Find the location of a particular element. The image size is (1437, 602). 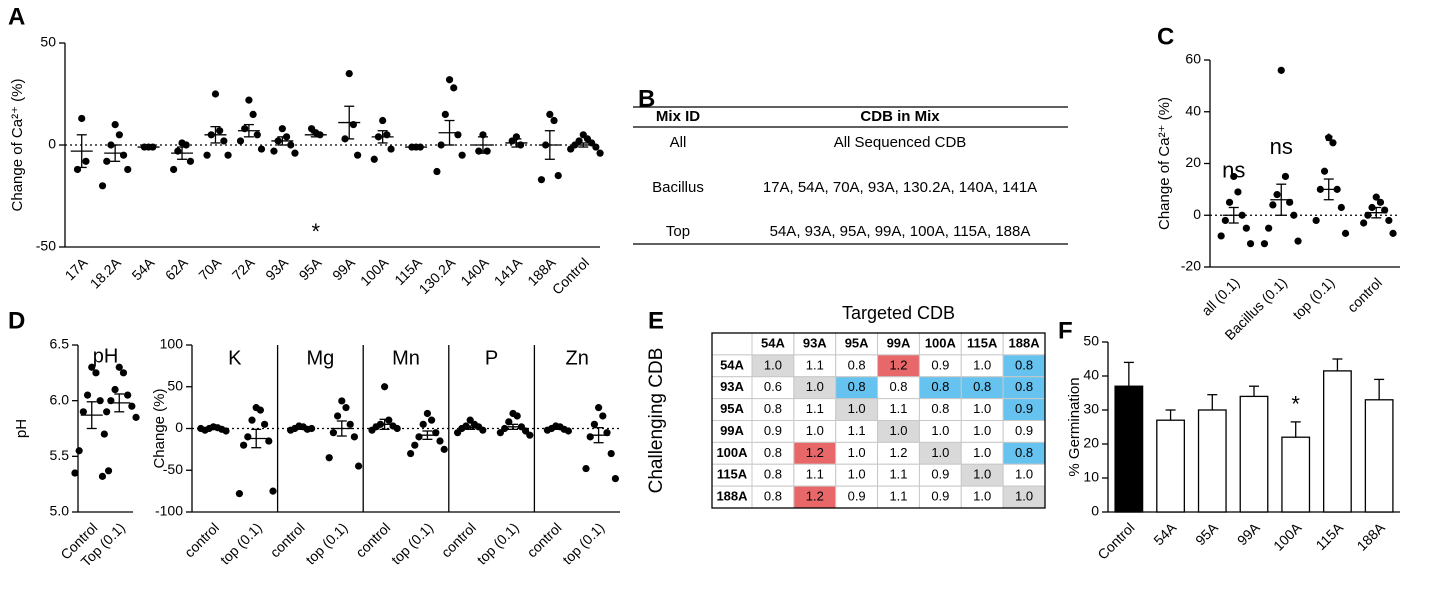

column-header: 188A is located at coordinates (1025, 342).